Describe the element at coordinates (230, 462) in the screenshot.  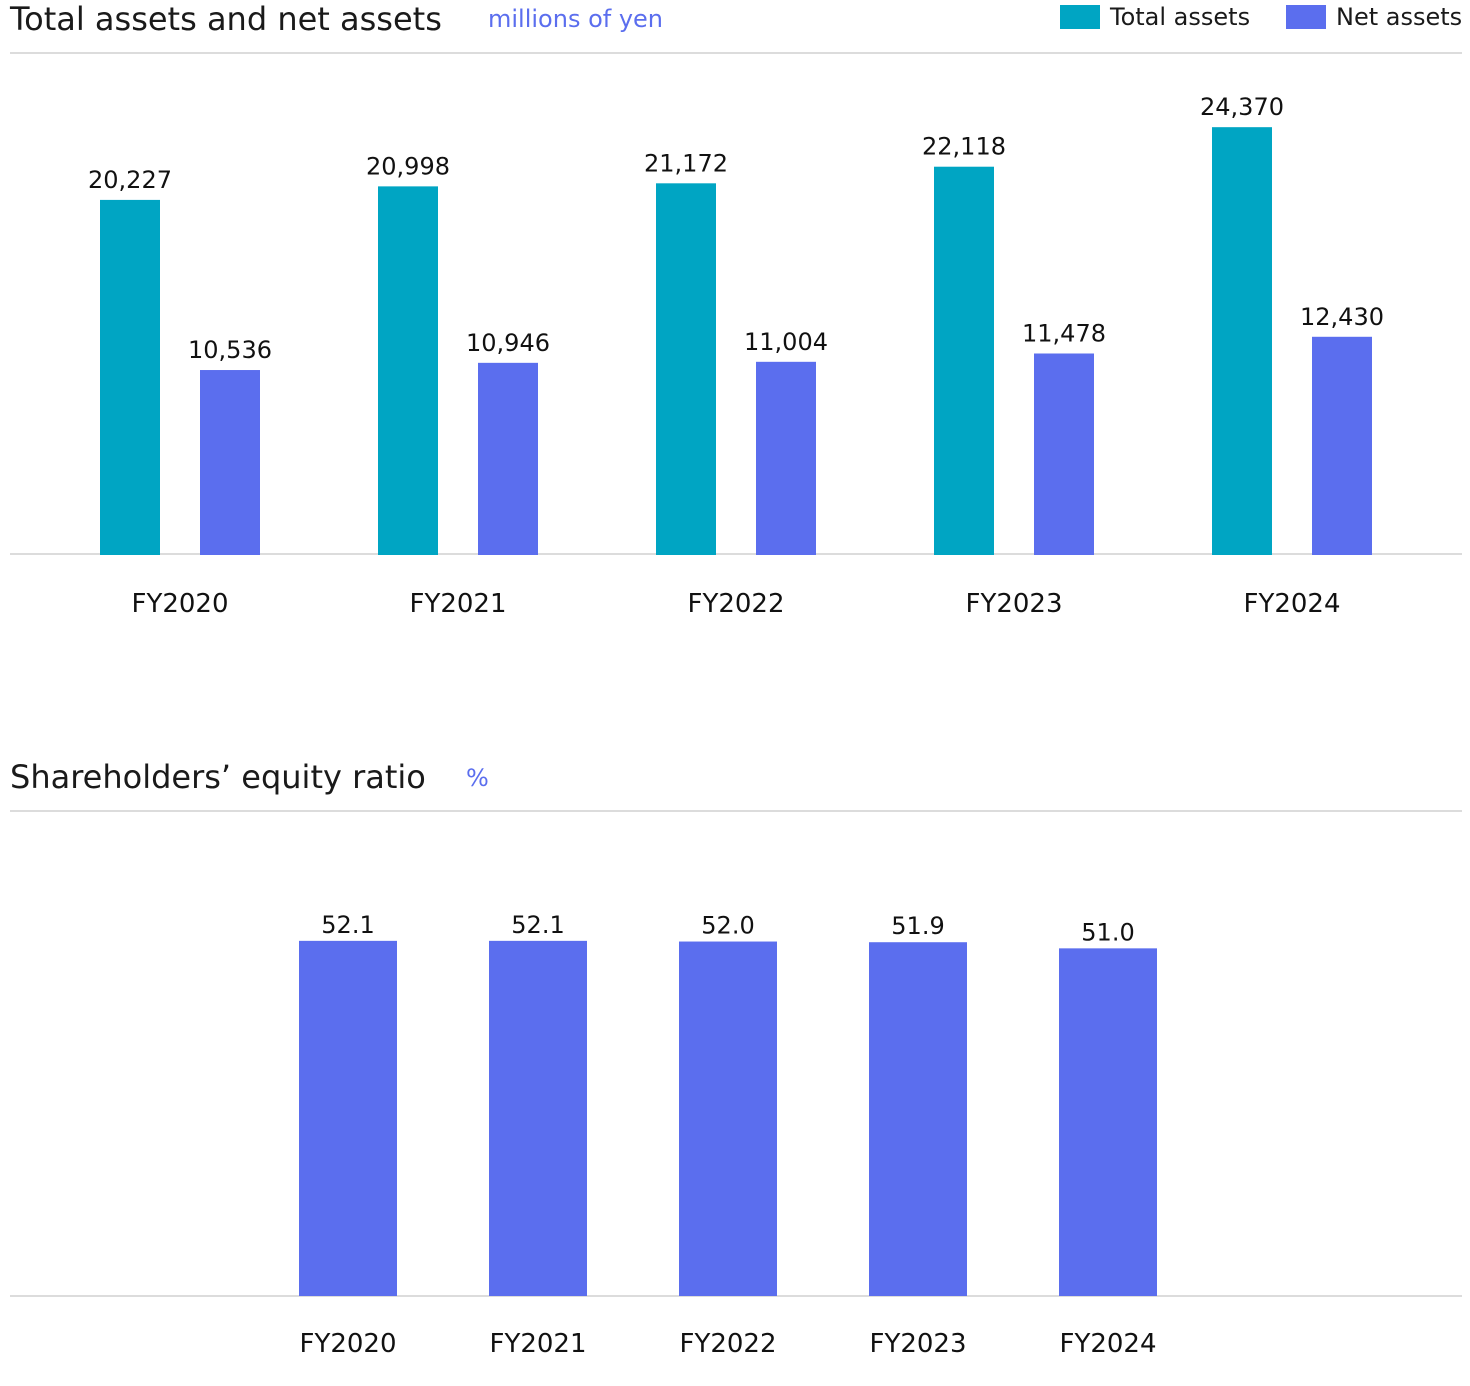
I see `bar-net-assets-FY2020` at that location.